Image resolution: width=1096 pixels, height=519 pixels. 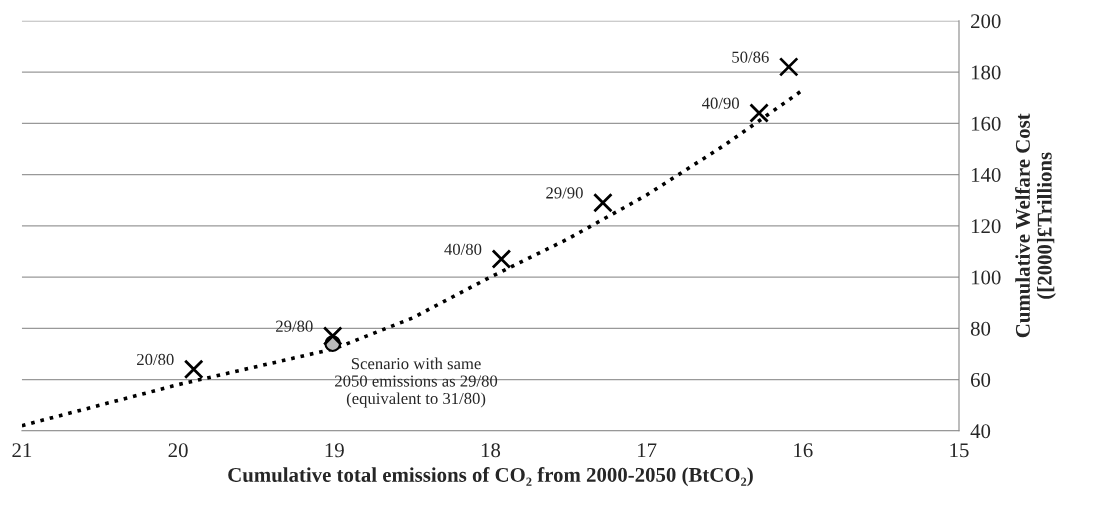 I want to click on y-tick-label: 180, so click(x=986, y=72).